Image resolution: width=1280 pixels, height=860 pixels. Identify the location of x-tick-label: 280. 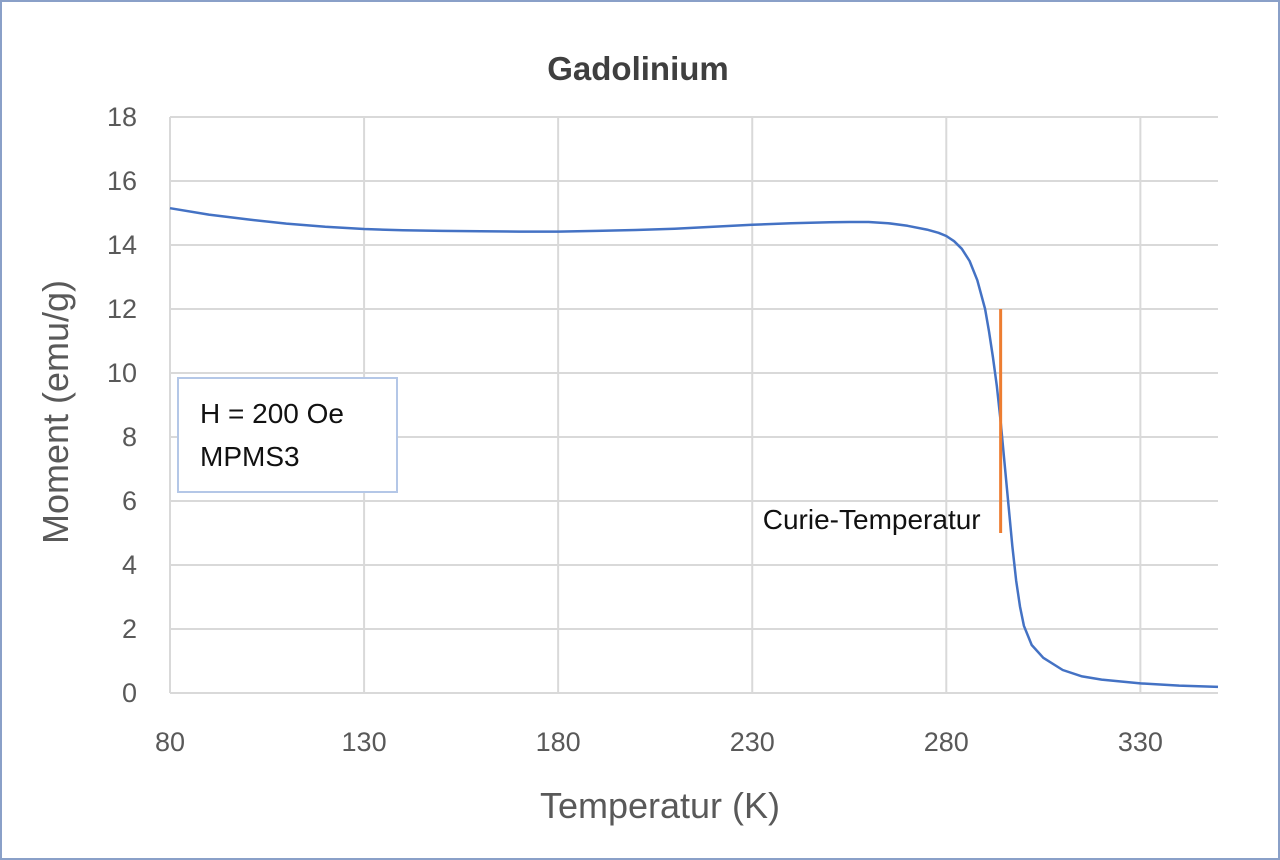
(946, 742).